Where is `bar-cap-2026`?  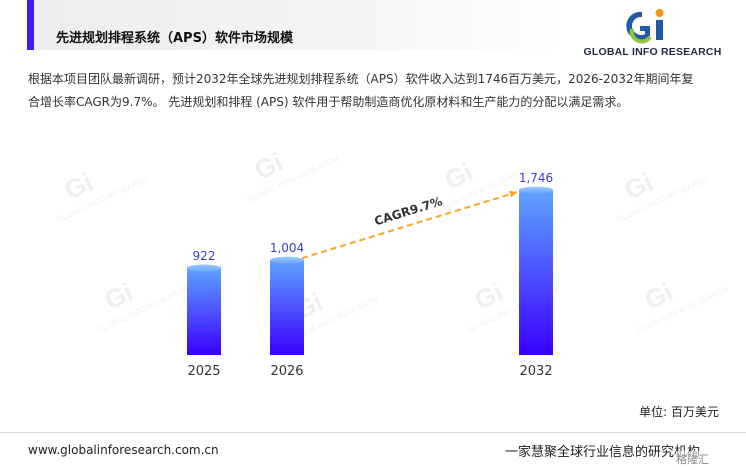
bar-cap-2026 is located at coordinates (287, 260).